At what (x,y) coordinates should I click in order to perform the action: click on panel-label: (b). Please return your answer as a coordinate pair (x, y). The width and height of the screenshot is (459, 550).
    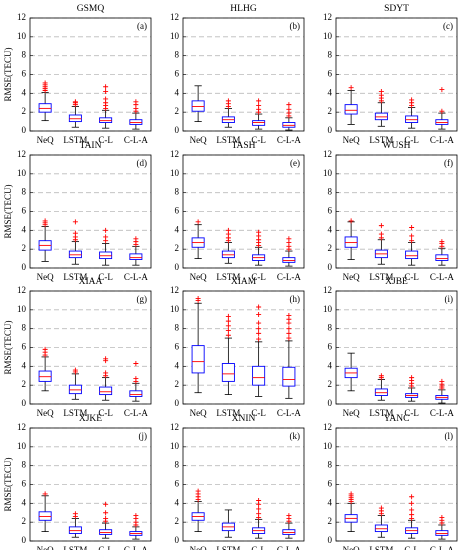
    Looking at the image, I should click on (295, 26).